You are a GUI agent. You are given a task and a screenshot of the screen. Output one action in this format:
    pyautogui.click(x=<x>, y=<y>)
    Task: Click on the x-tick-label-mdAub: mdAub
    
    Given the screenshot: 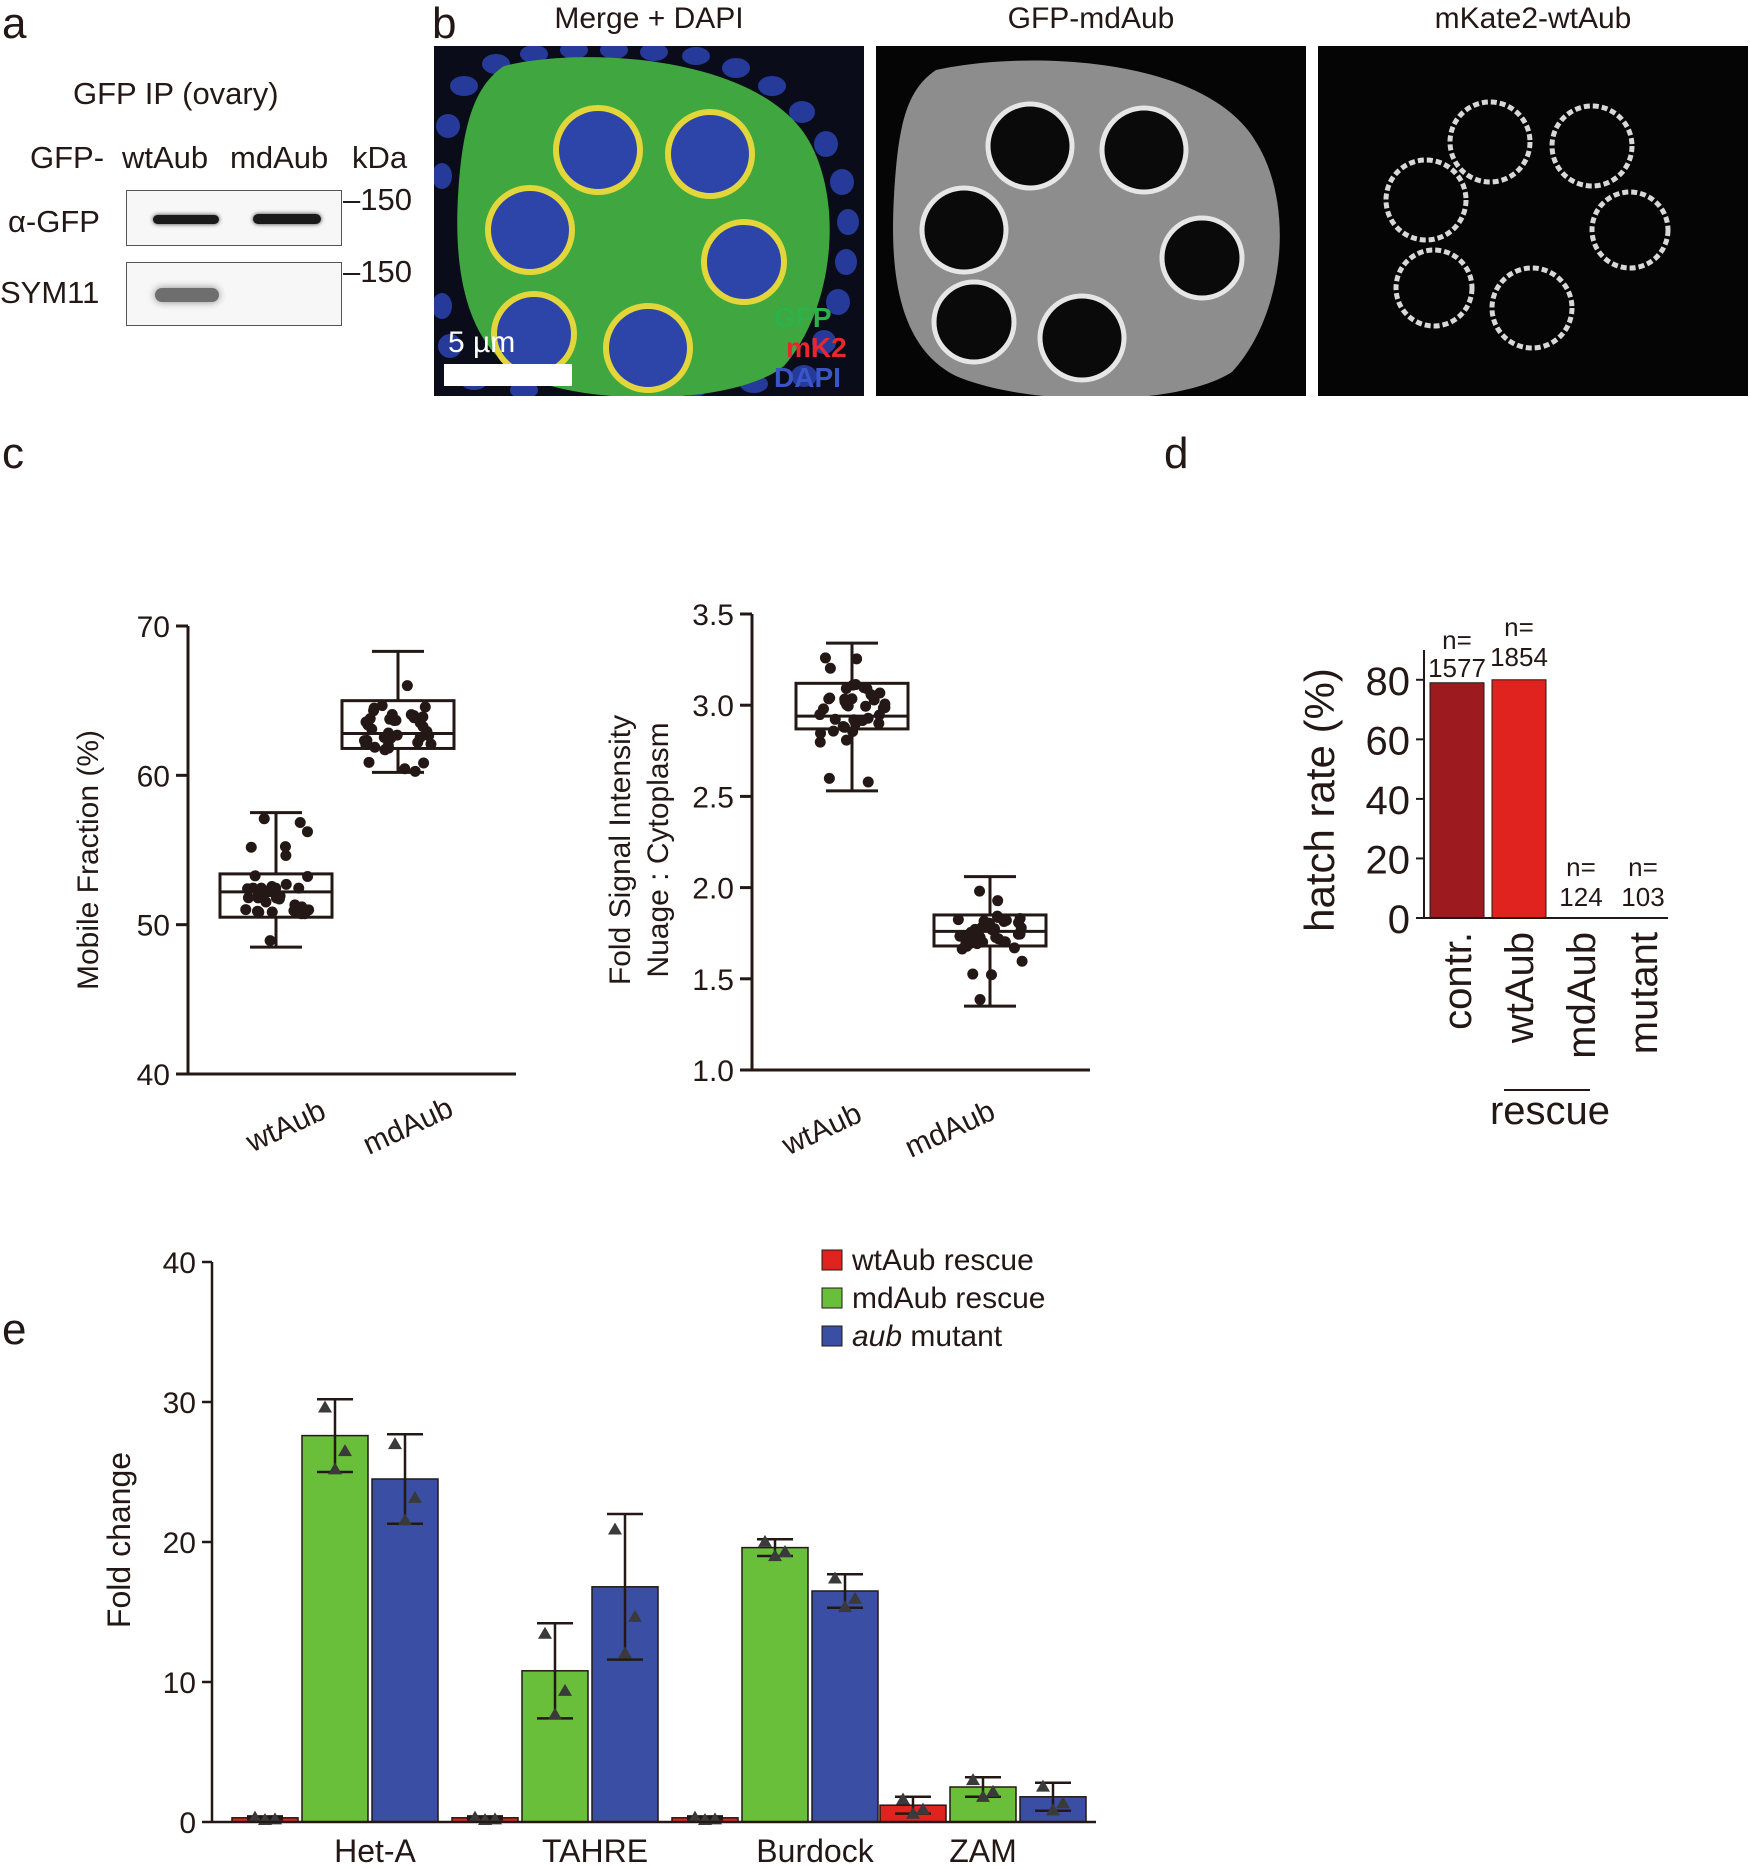 What is the action you would take?
    pyautogui.click(x=1582, y=995)
    